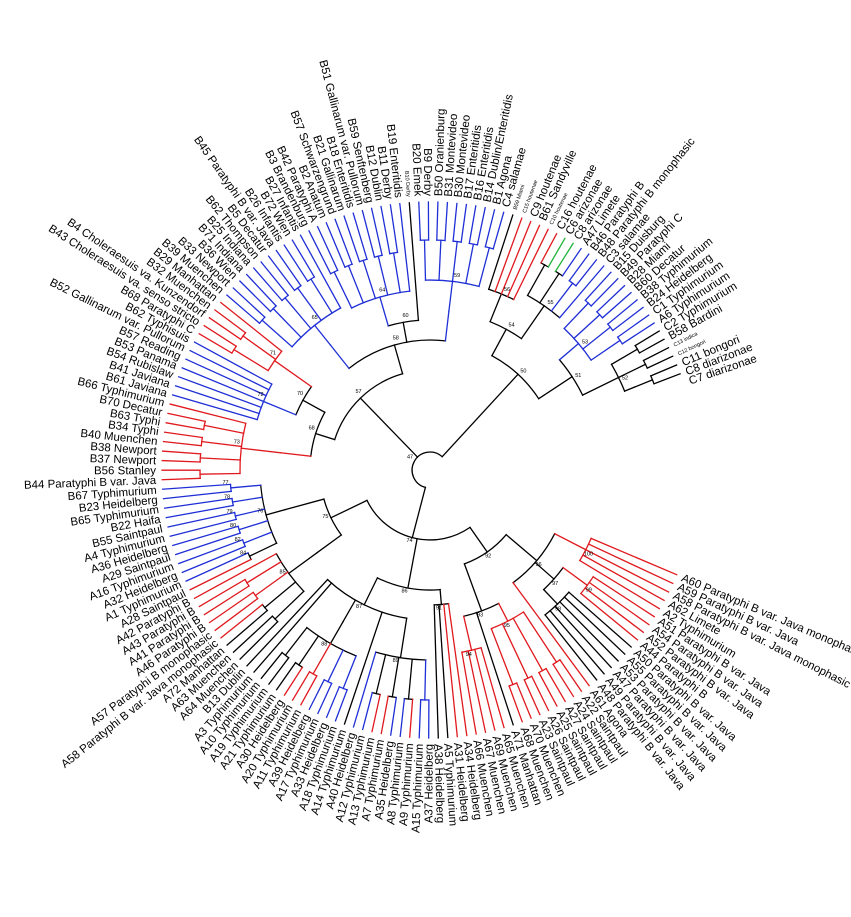 This screenshot has width=851, height=917. I want to click on leaf-label: A15 Typhimurium, so click(418, 789).